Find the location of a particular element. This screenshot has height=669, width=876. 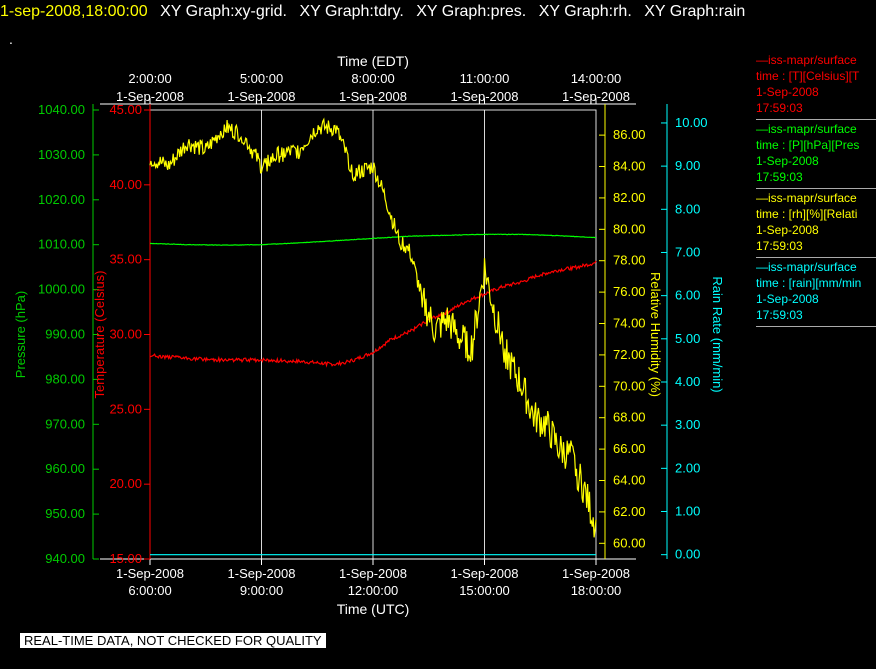

temperature-tick-label: 15.00 is located at coordinates (125, 558).